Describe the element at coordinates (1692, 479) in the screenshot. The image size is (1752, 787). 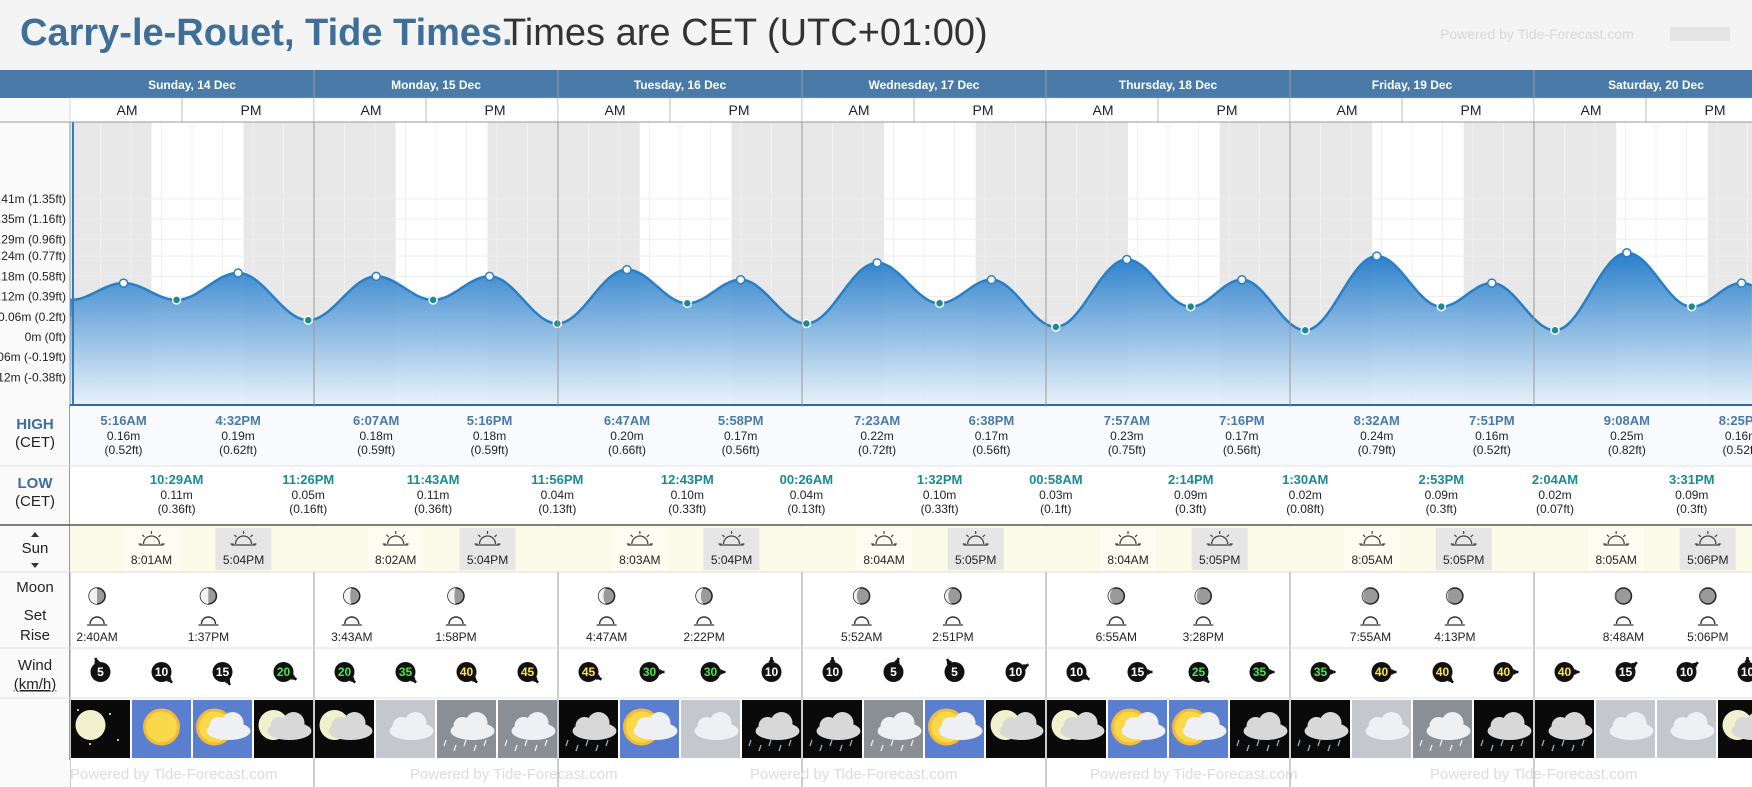
I see `low-tide-time: 3:31PM` at that location.